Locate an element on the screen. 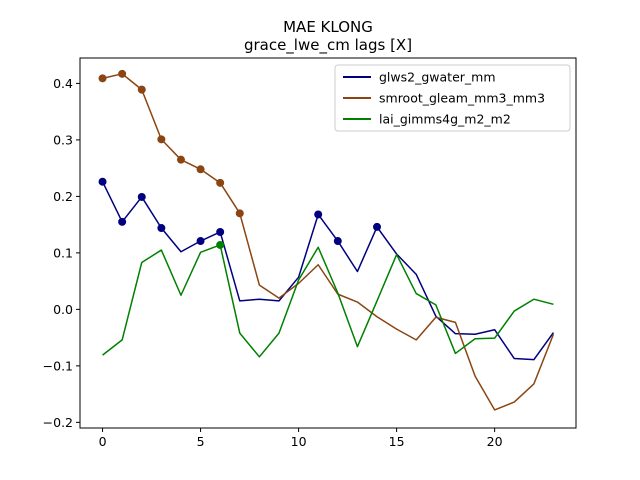 The width and height of the screenshot is (640, 480). x-tick-label: 0 is located at coordinates (103, 441).